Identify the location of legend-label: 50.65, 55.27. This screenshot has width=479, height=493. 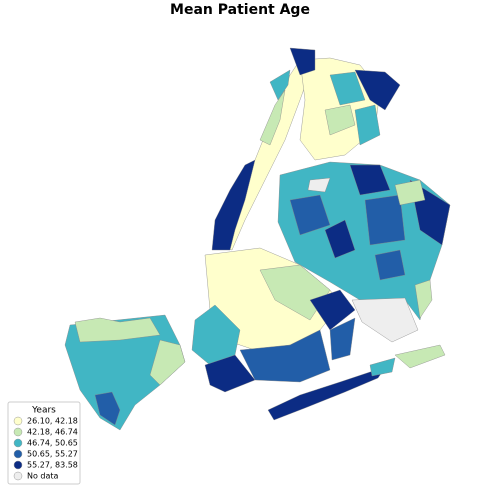
(52, 454).